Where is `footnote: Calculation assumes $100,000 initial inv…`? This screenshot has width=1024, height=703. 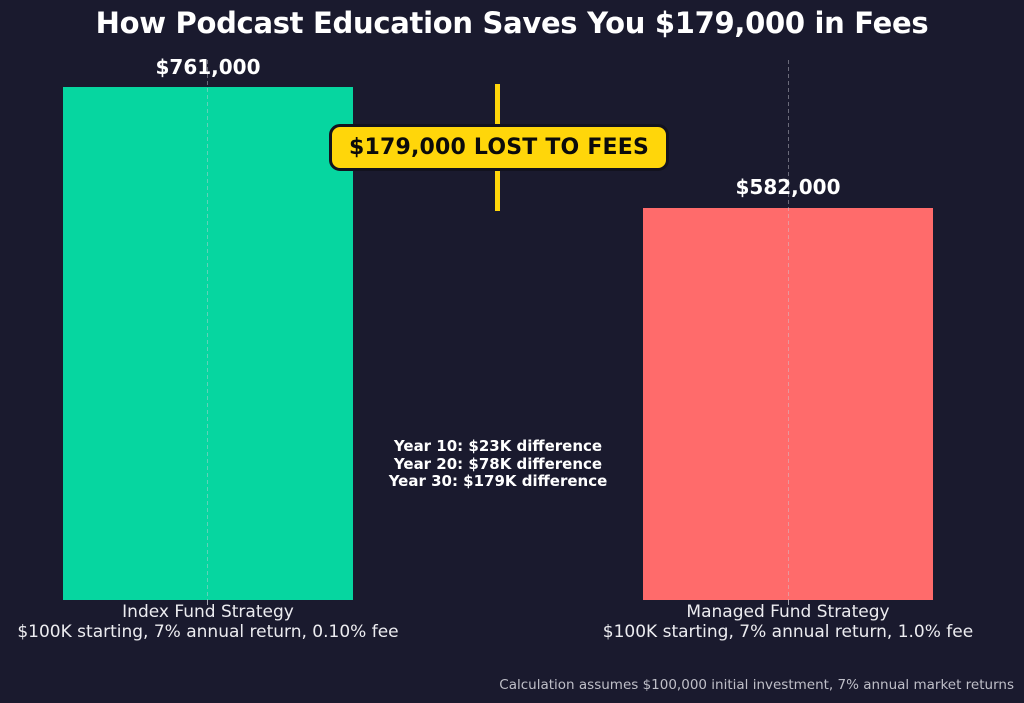 footnote: Calculation assumes $100,000 initial inv… is located at coordinates (756, 685).